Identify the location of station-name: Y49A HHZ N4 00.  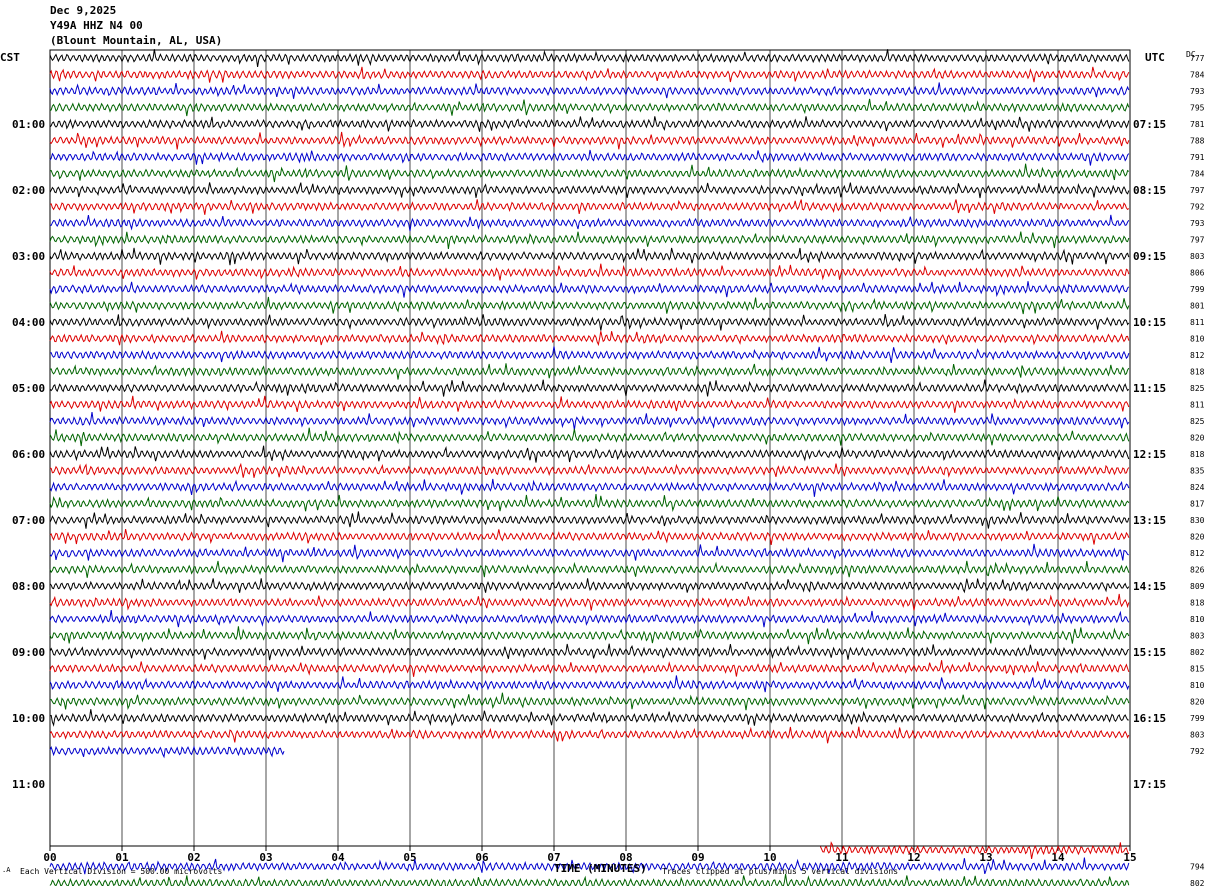
(96, 25).